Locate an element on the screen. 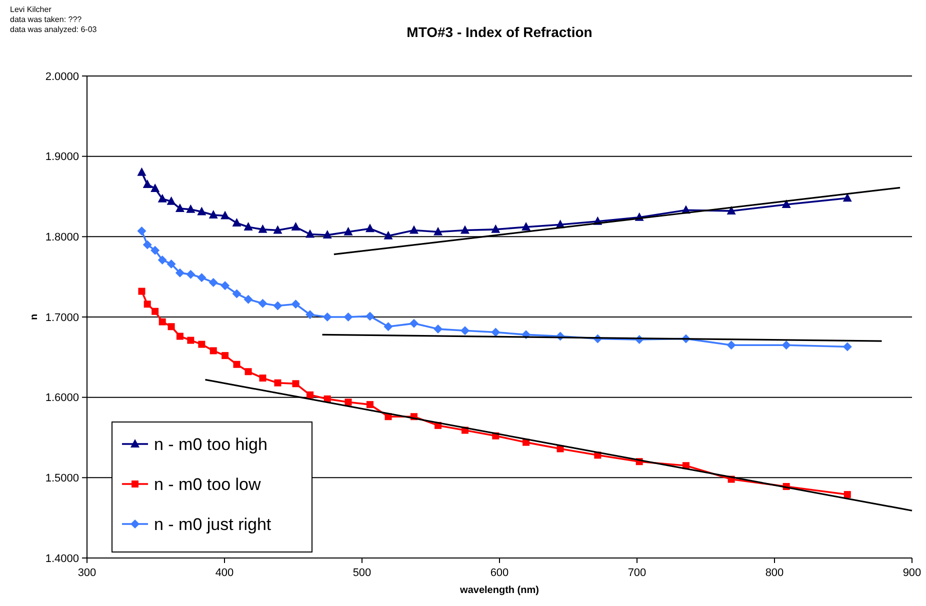  y-tick-label: 1.8000 is located at coordinates (62, 238).